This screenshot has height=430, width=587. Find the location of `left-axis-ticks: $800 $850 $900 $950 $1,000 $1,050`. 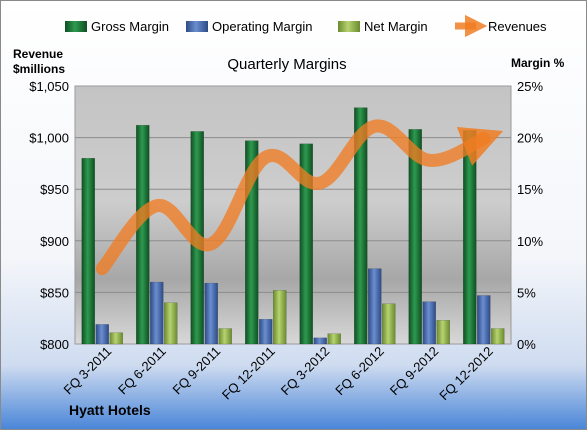

left-axis-ticks: $800 $850 $900 $950 $1,000 $1,050 is located at coordinates (49, 215).